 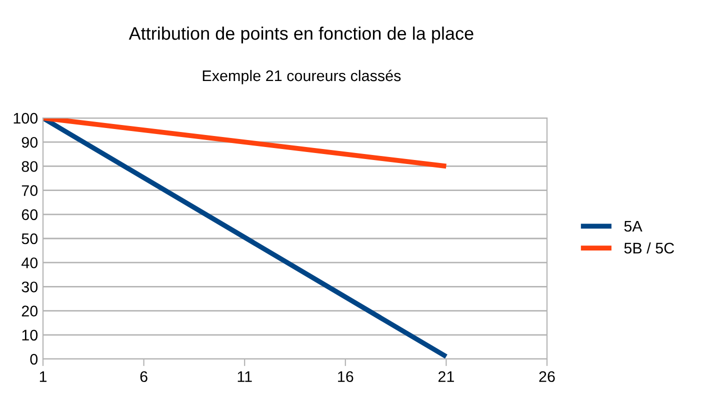 What do you see at coordinates (30, 214) in the screenshot?
I see `y-tick-label: 60` at bounding box center [30, 214].